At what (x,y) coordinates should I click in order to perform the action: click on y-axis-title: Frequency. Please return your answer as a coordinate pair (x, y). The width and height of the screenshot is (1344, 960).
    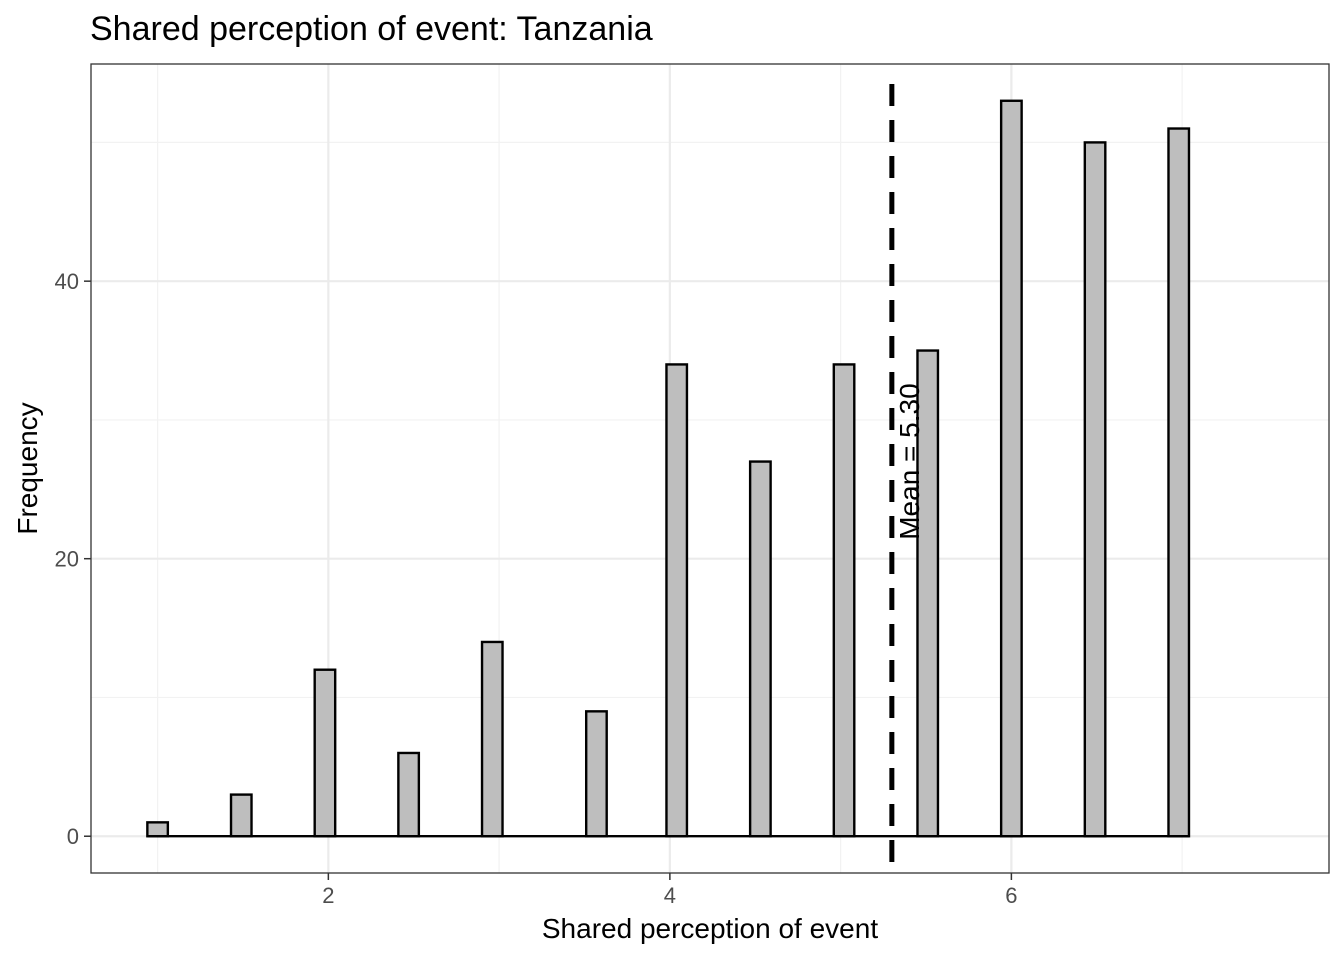
    Looking at the image, I should click on (27, 468).